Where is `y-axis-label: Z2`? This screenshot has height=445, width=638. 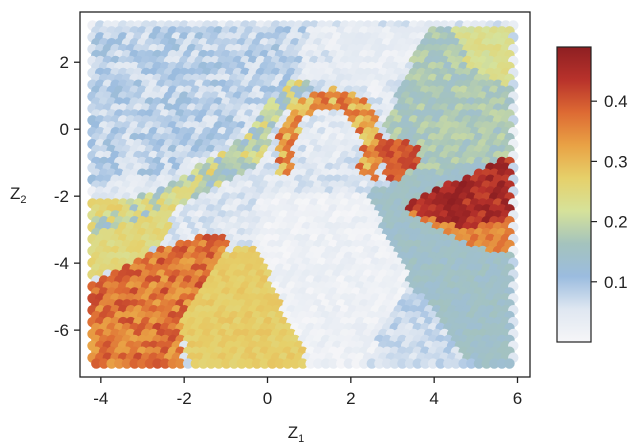 y-axis-label: Z2 is located at coordinates (18, 195).